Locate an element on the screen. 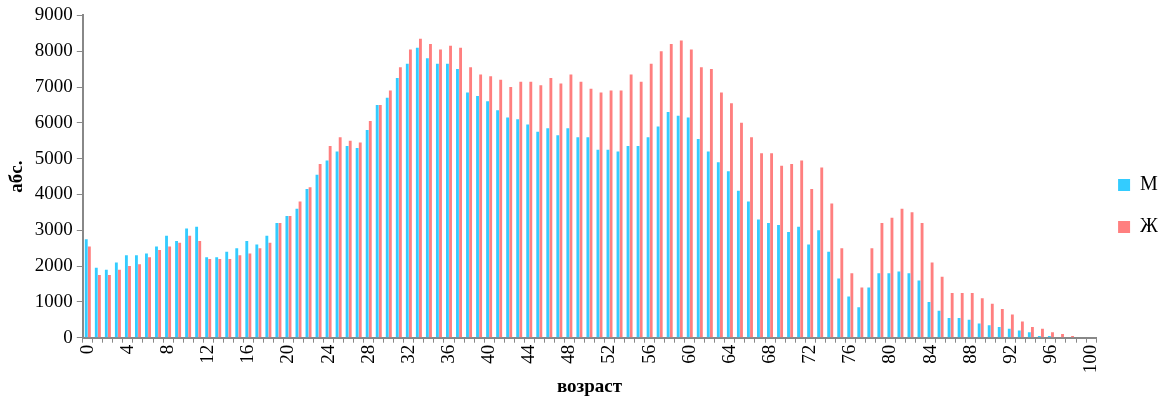 Image resolution: width=1176 pixels, height=400 pixels. x-tick-label: 88 is located at coordinates (969, 354).